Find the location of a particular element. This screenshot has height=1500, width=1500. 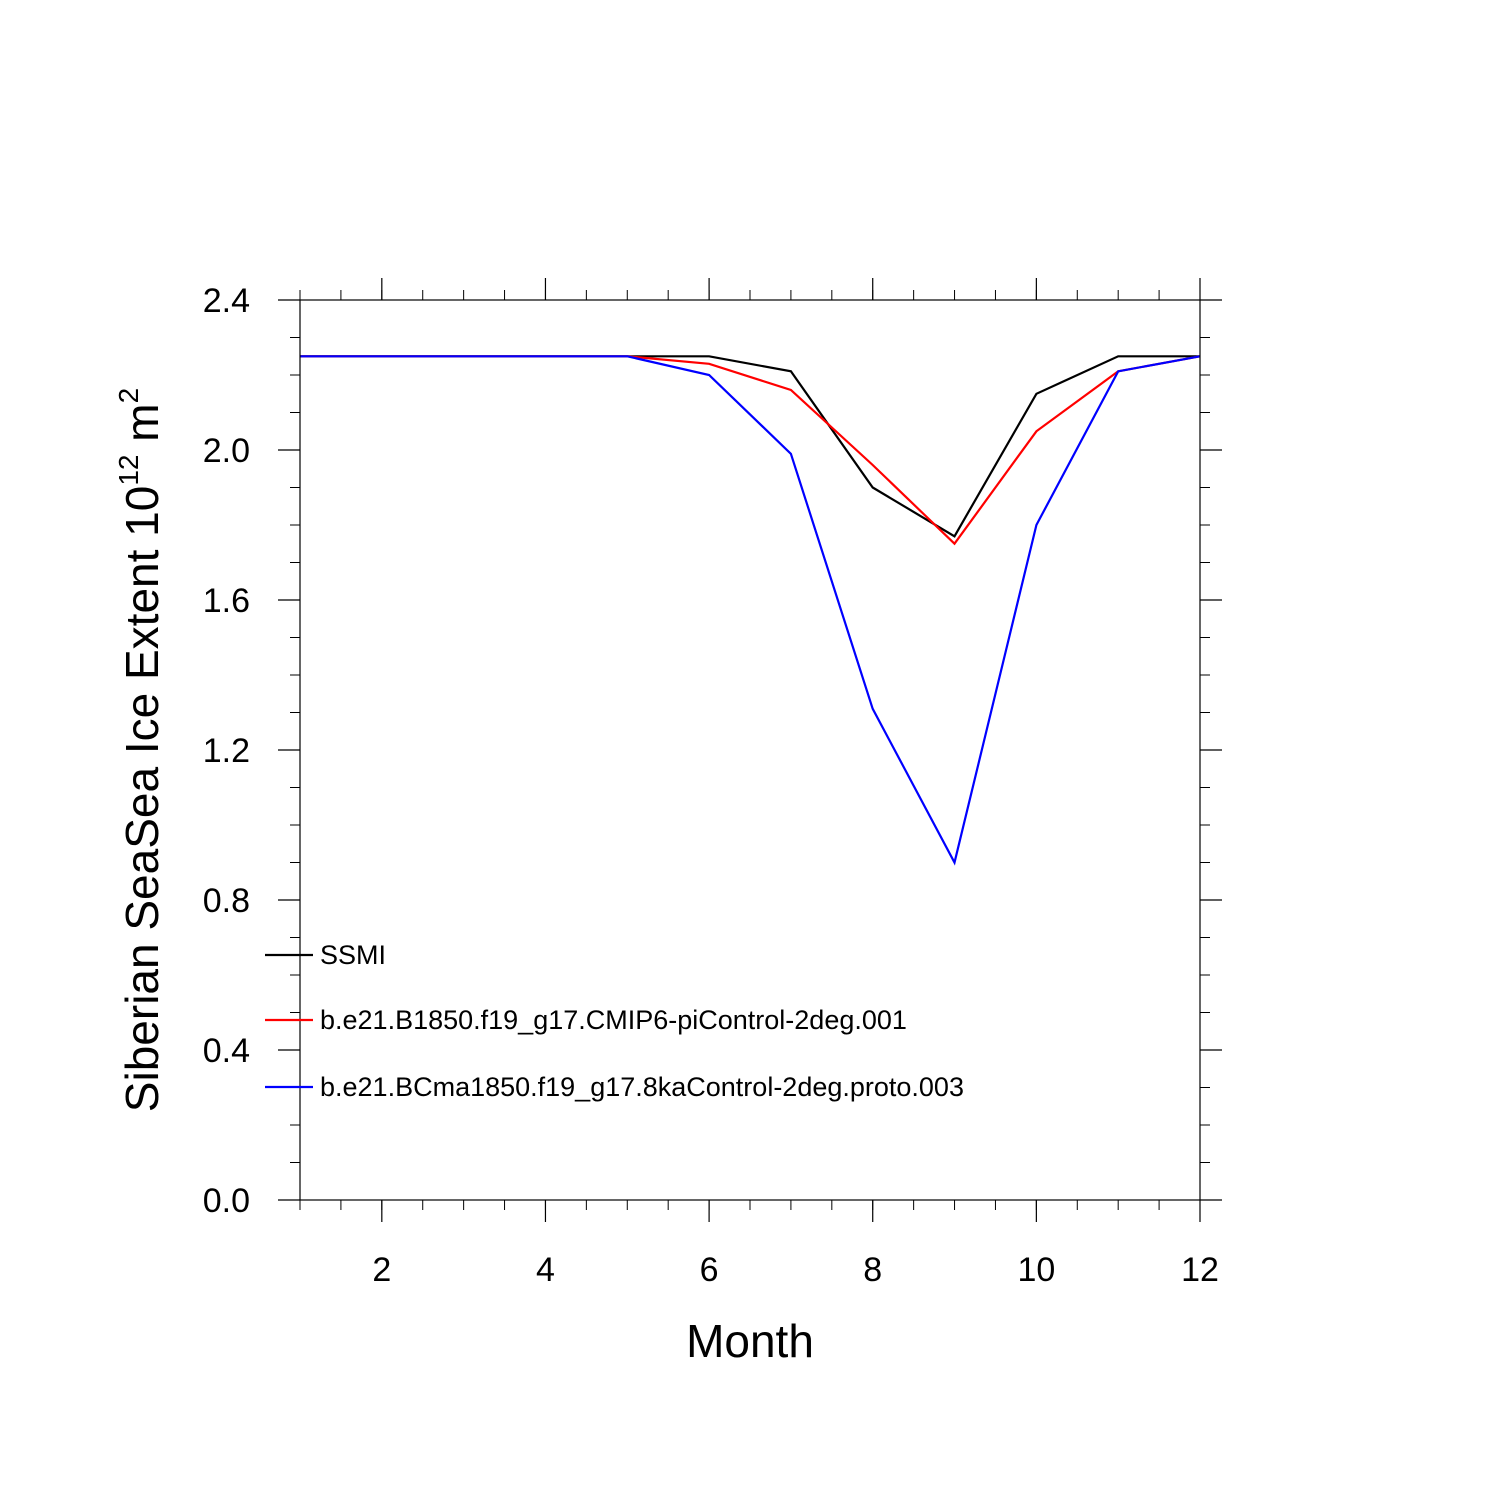

x-tick-label: 6 is located at coordinates (709, 1270).